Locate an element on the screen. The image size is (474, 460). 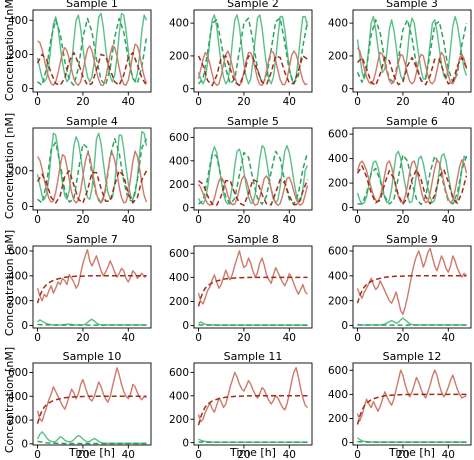
panel-9: 0 200 400 600 0 20 40 Sample 9 is located at coordinates (400, 288).